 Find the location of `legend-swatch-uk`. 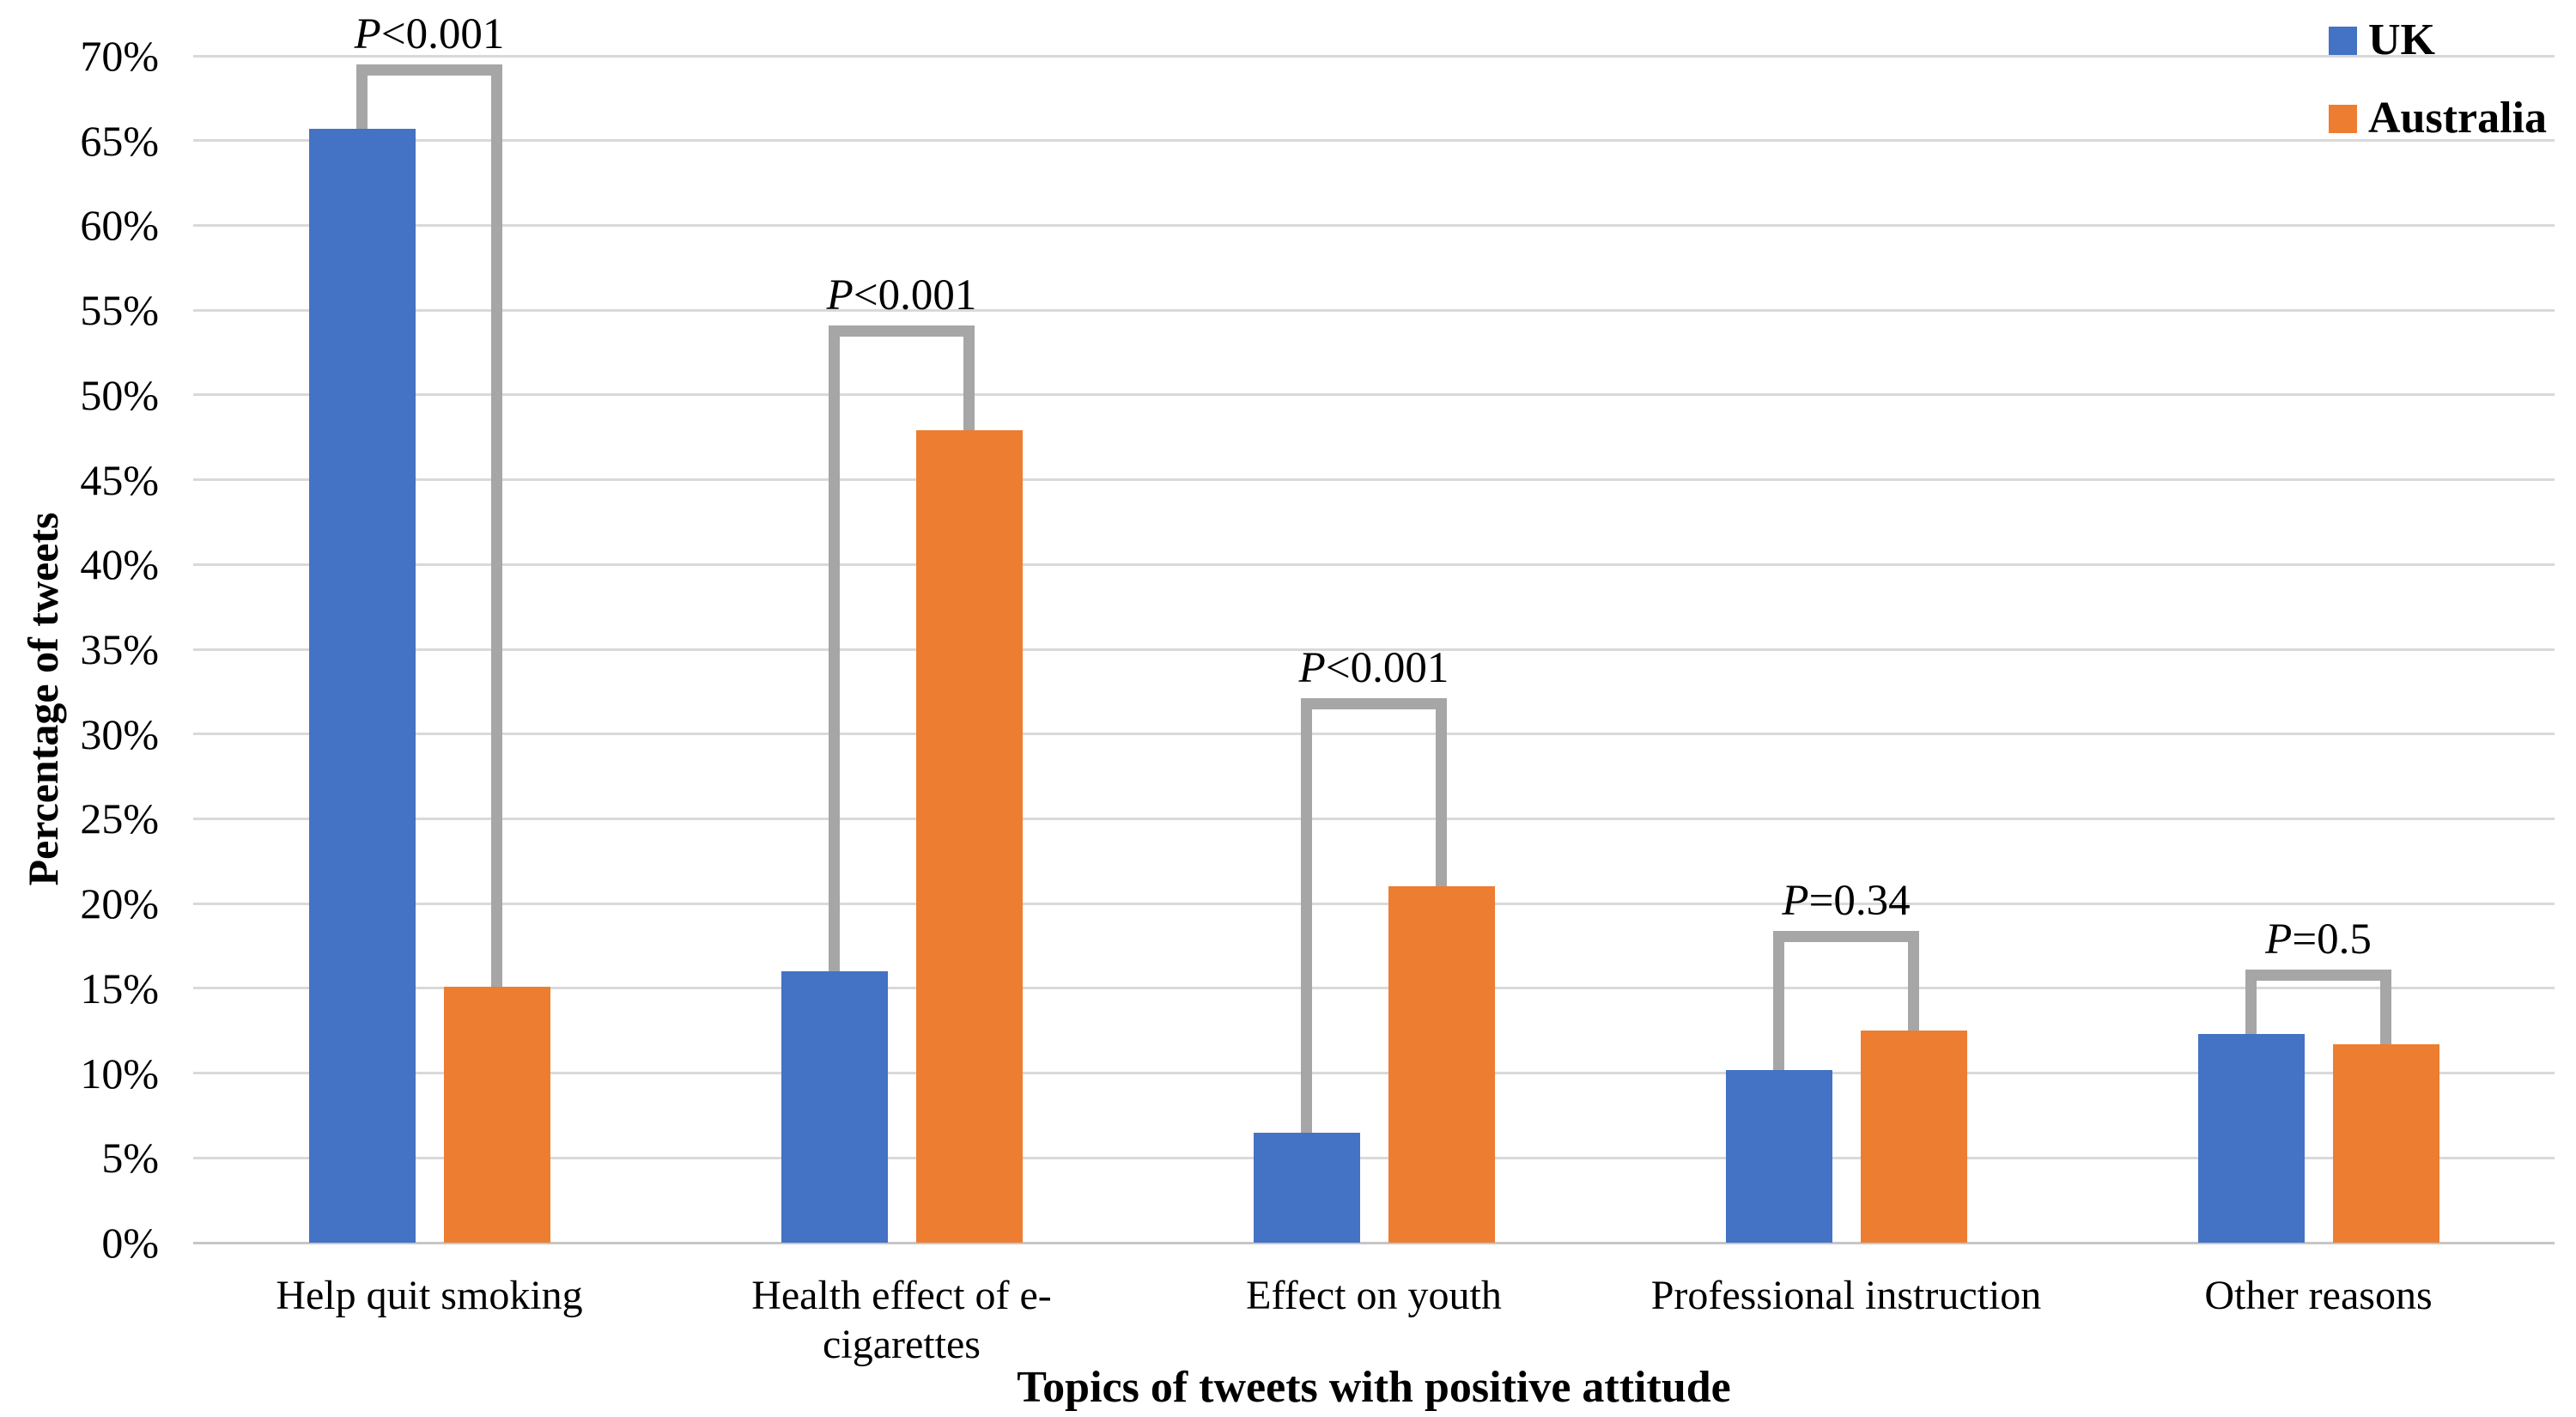

legend-swatch-uk is located at coordinates (2343, 40).